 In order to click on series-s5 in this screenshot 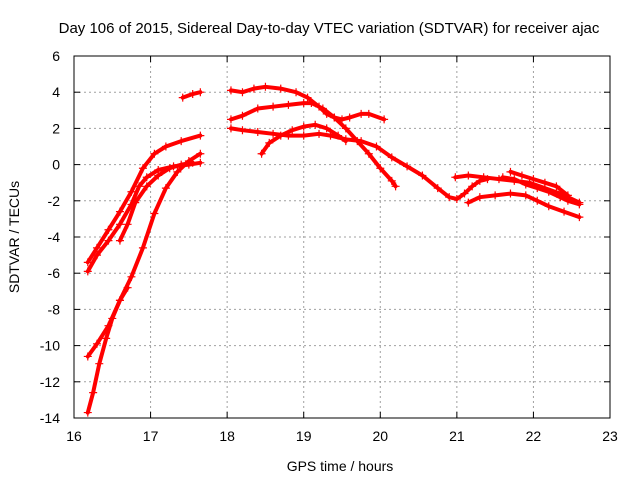, I will do `click(156, 201)`.